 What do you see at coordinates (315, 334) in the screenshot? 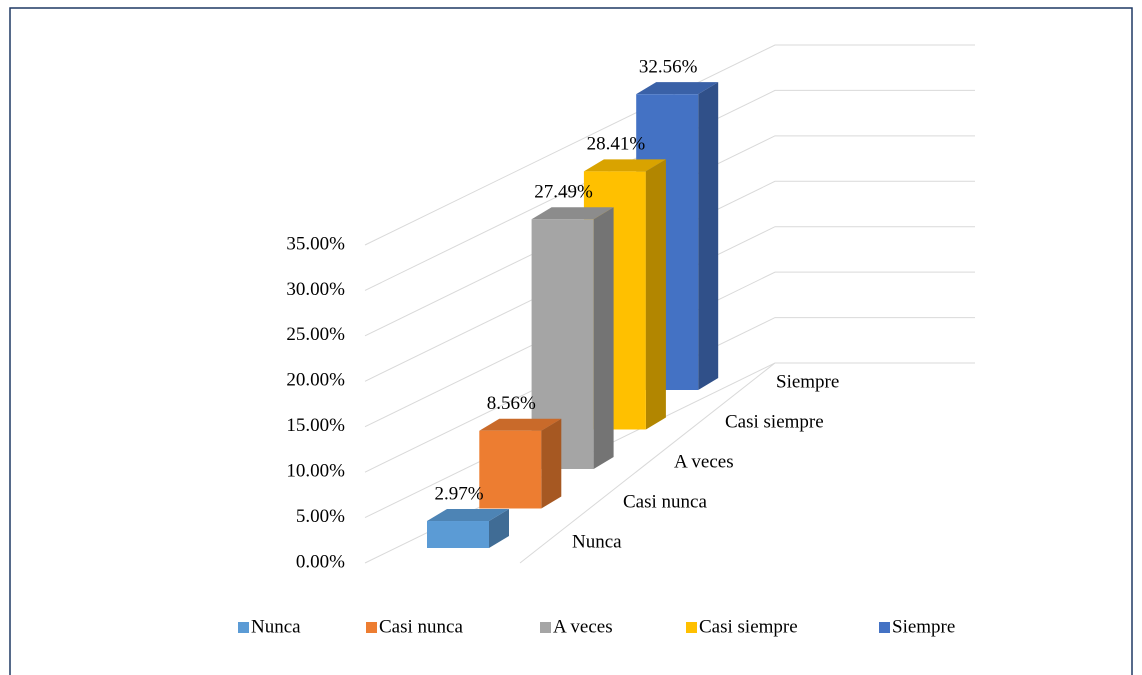
I see `y-tick-label: 25.00%` at bounding box center [315, 334].